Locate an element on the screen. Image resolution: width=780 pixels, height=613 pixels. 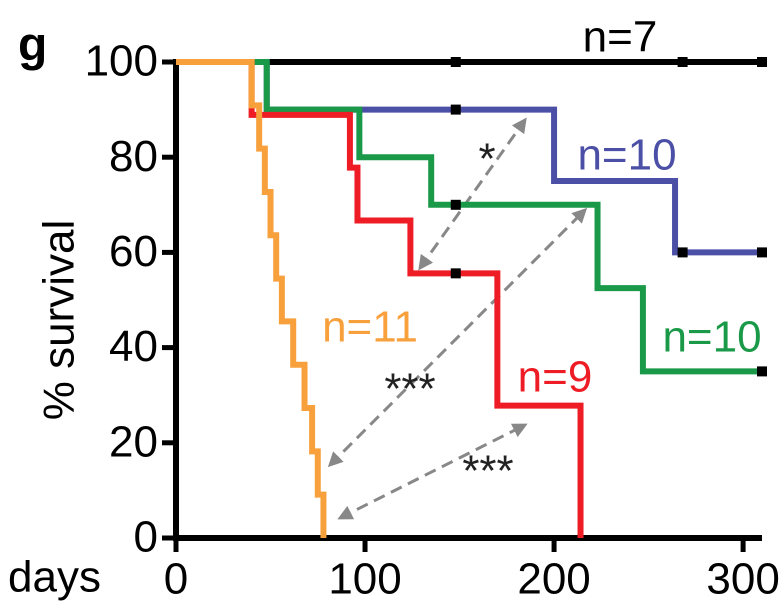
panel-label: g is located at coordinates (32, 45).